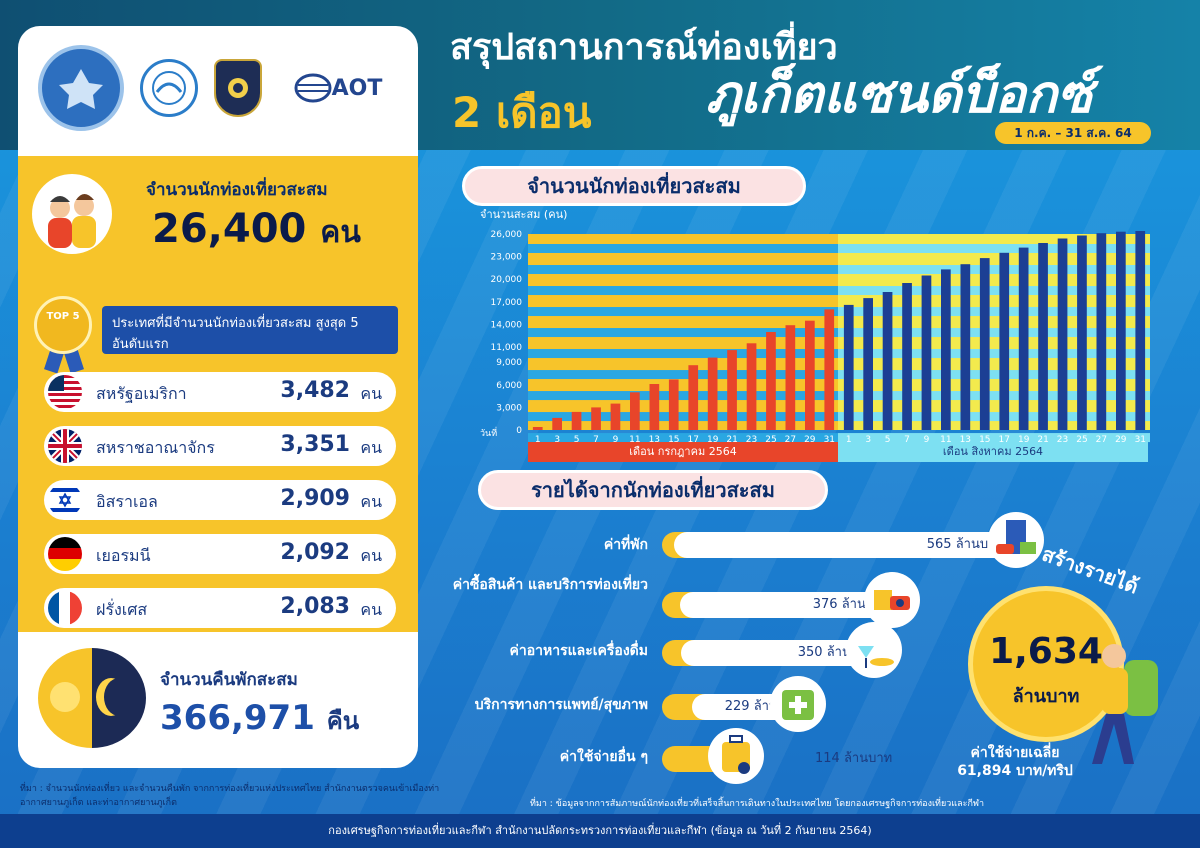  I want to click on country-name: สหรัฐอเมริกา, so click(141, 393).